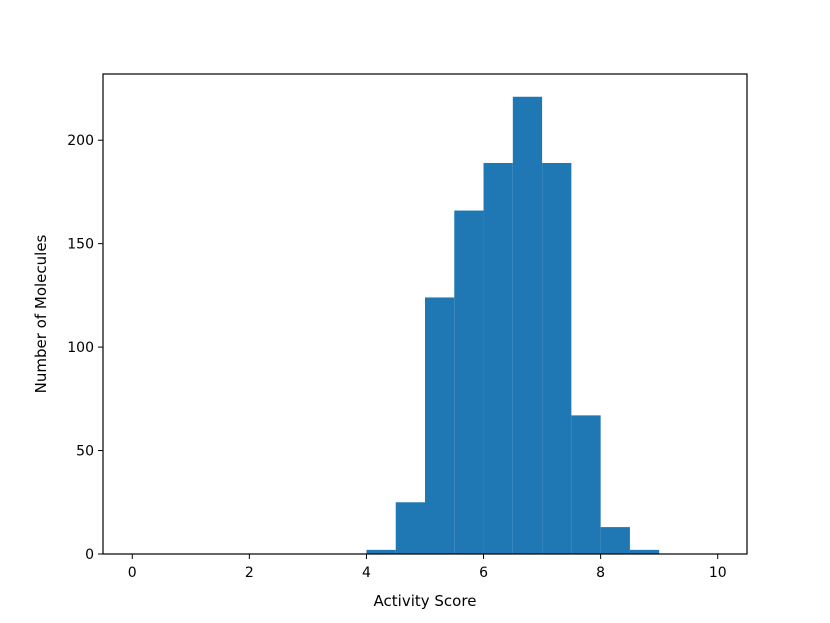 The image size is (830, 623). What do you see at coordinates (600, 573) in the screenshot?
I see `x-tick-label: 8` at bounding box center [600, 573].